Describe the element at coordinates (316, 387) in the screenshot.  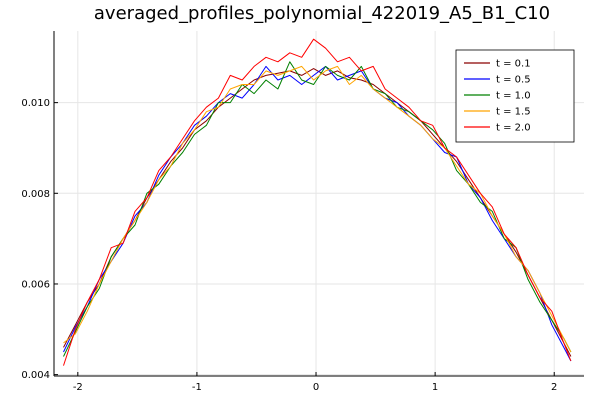
I see `x-tick-label: 0` at that location.